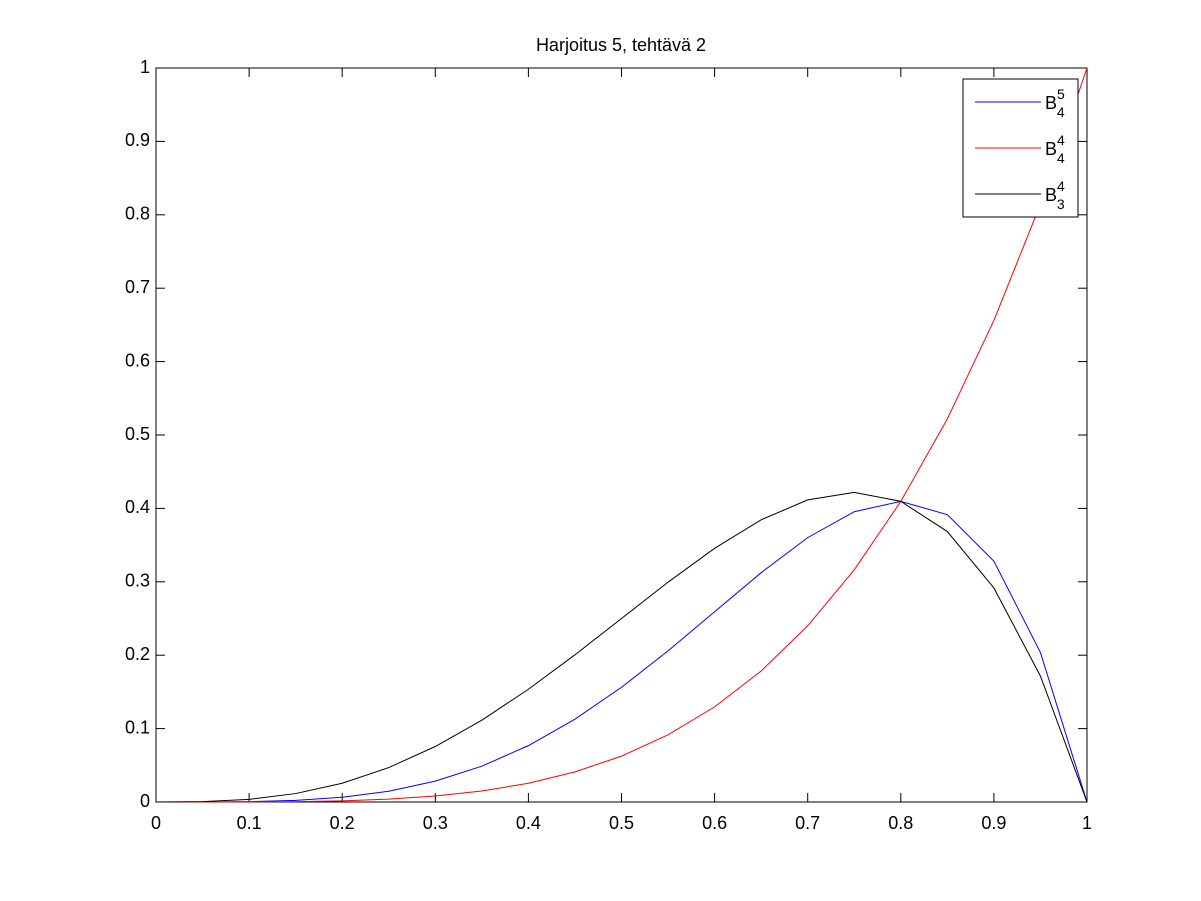 The height and width of the screenshot is (901, 1201). Describe the element at coordinates (137, 727) in the screenshot. I see `y-tick-label: 0.1` at that location.